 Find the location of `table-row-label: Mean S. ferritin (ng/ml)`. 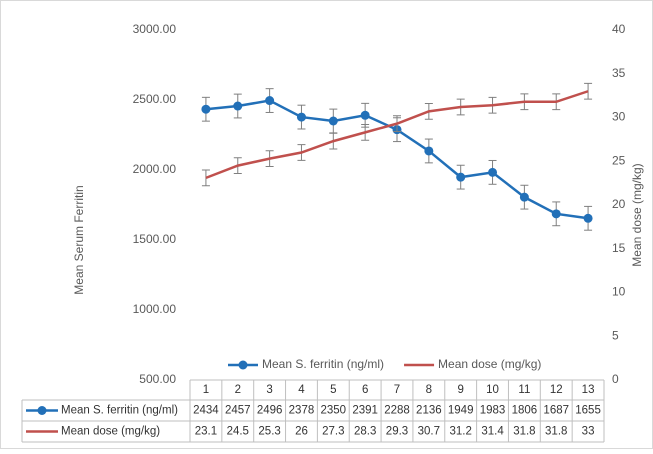

table-row-label: Mean S. ferritin (ng/ml) is located at coordinates (119, 411).